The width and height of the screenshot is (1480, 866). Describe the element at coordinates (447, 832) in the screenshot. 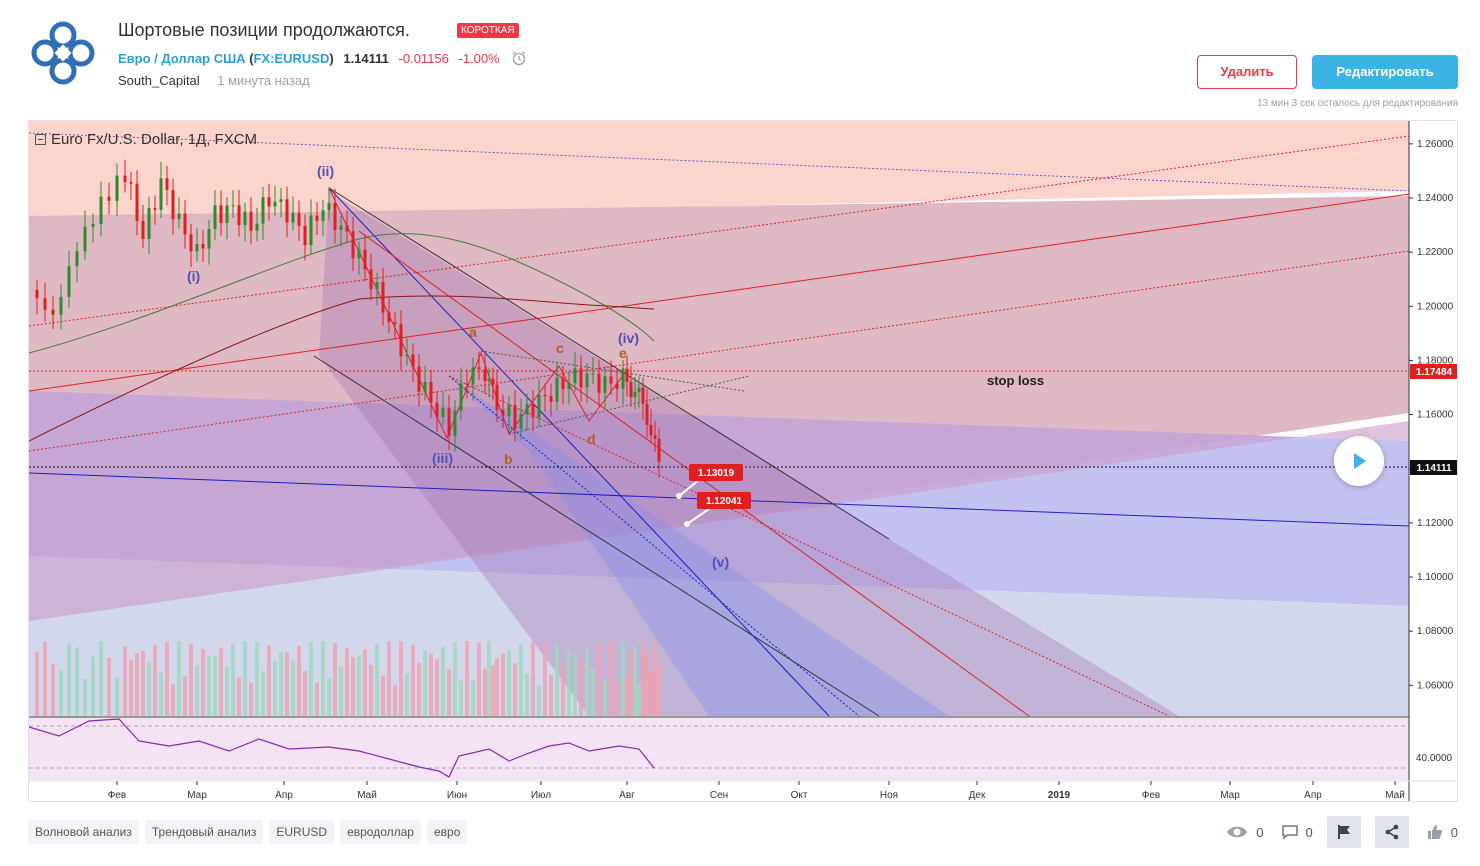

I see `tag-item: евро` at that location.